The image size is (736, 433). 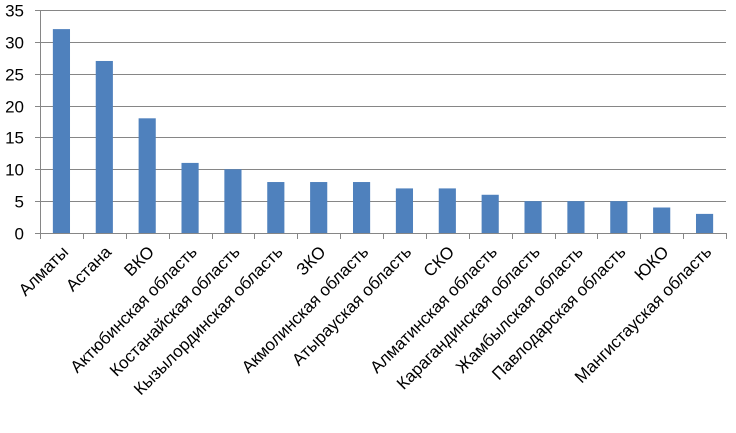 What do you see at coordinates (14, 43) in the screenshot?
I see `y-tick-label: 30` at bounding box center [14, 43].